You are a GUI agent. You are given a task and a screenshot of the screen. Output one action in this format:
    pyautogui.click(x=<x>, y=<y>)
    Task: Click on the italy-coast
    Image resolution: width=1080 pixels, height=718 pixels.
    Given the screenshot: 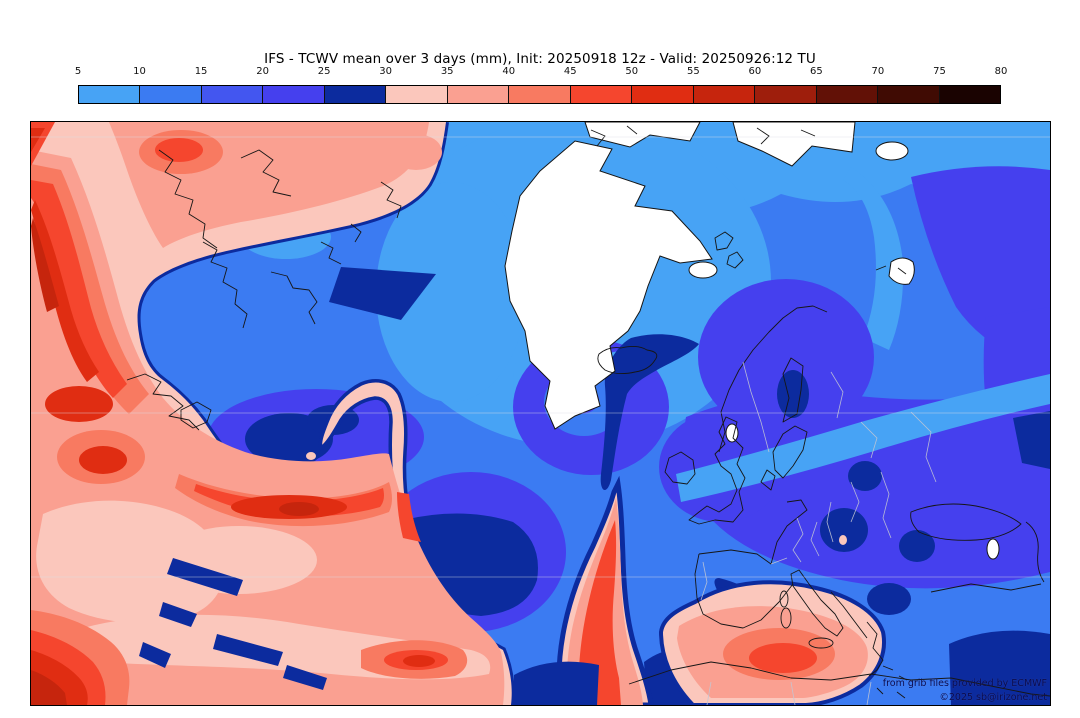 What is the action you would take?
    pyautogui.click(x=817, y=603)
    